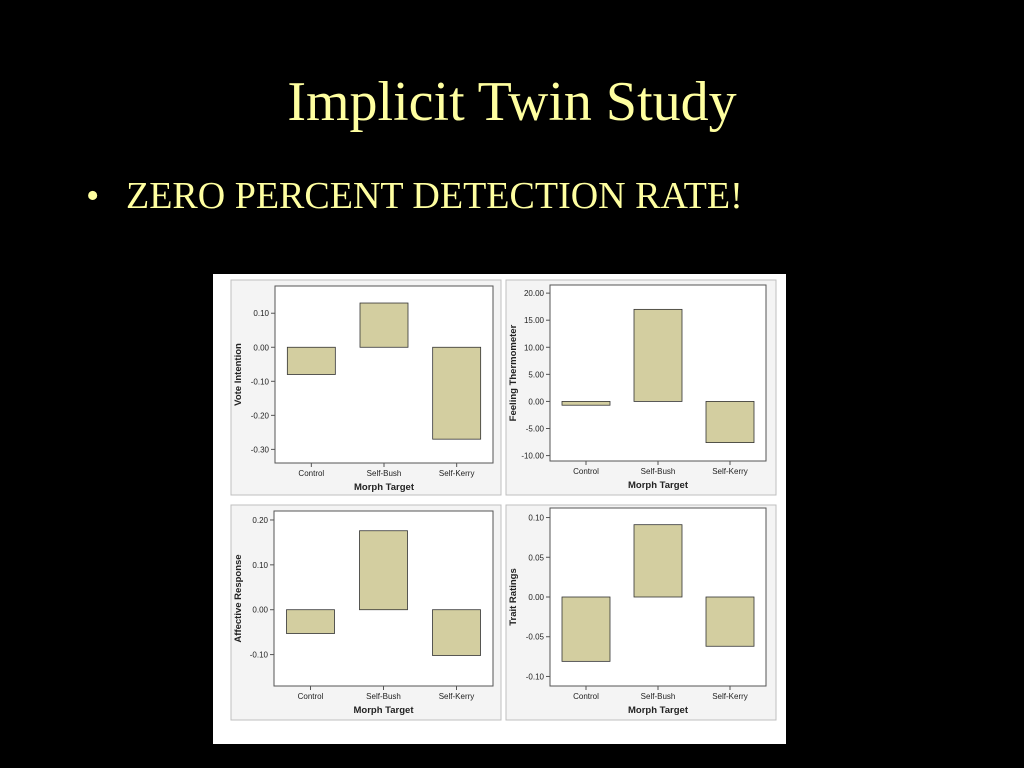  What do you see at coordinates (260, 415) in the screenshot?
I see `y-tick-label: -0.20` at bounding box center [260, 415].